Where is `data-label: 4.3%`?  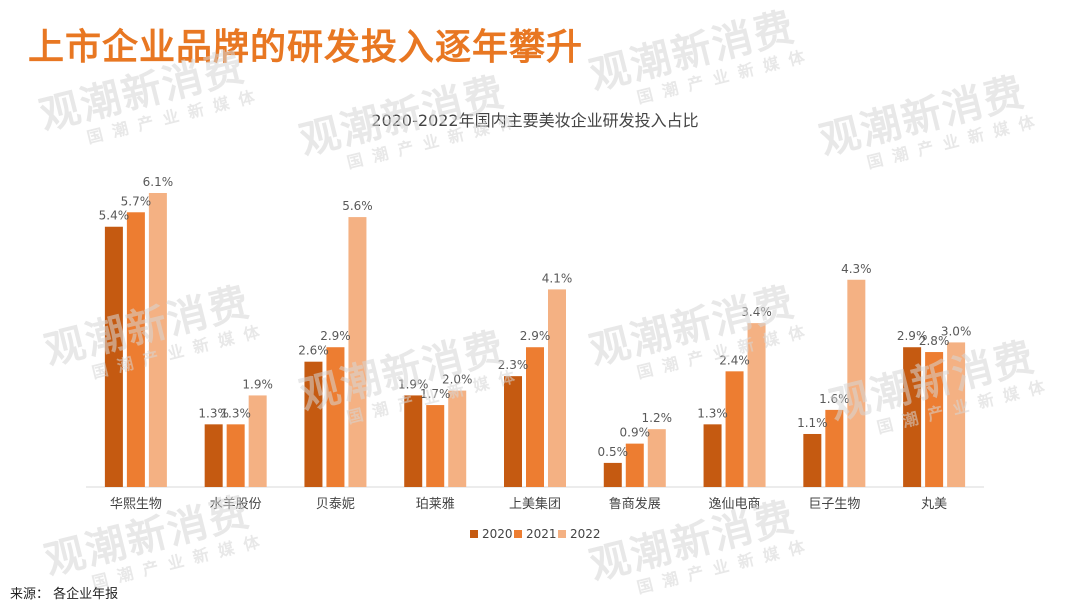
data-label: 4.3% is located at coordinates (856, 269).